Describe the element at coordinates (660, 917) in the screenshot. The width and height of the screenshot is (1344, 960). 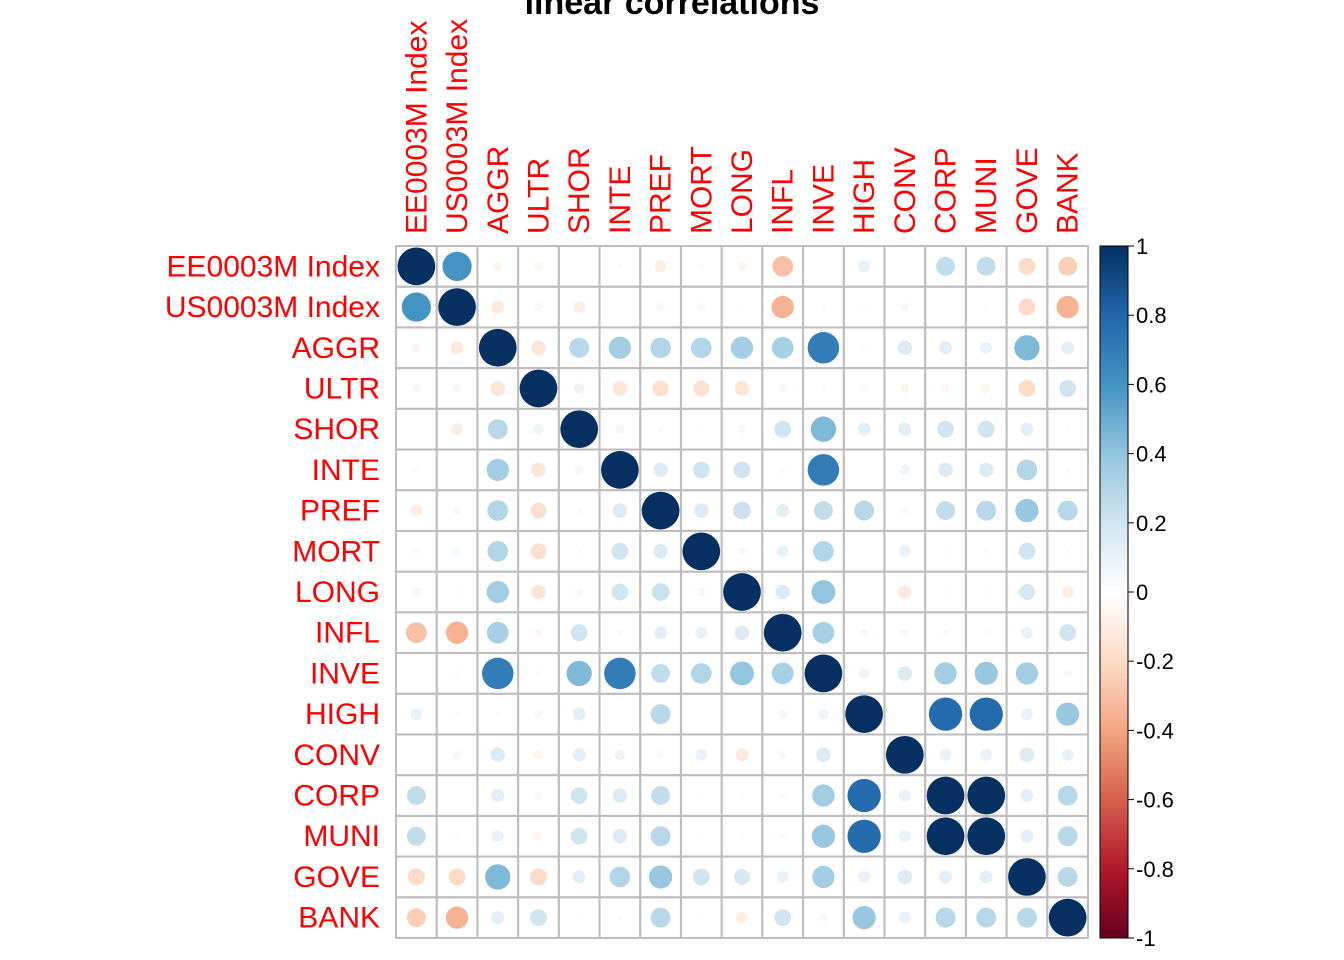
I see `correlation-circle-bank-pref` at that location.